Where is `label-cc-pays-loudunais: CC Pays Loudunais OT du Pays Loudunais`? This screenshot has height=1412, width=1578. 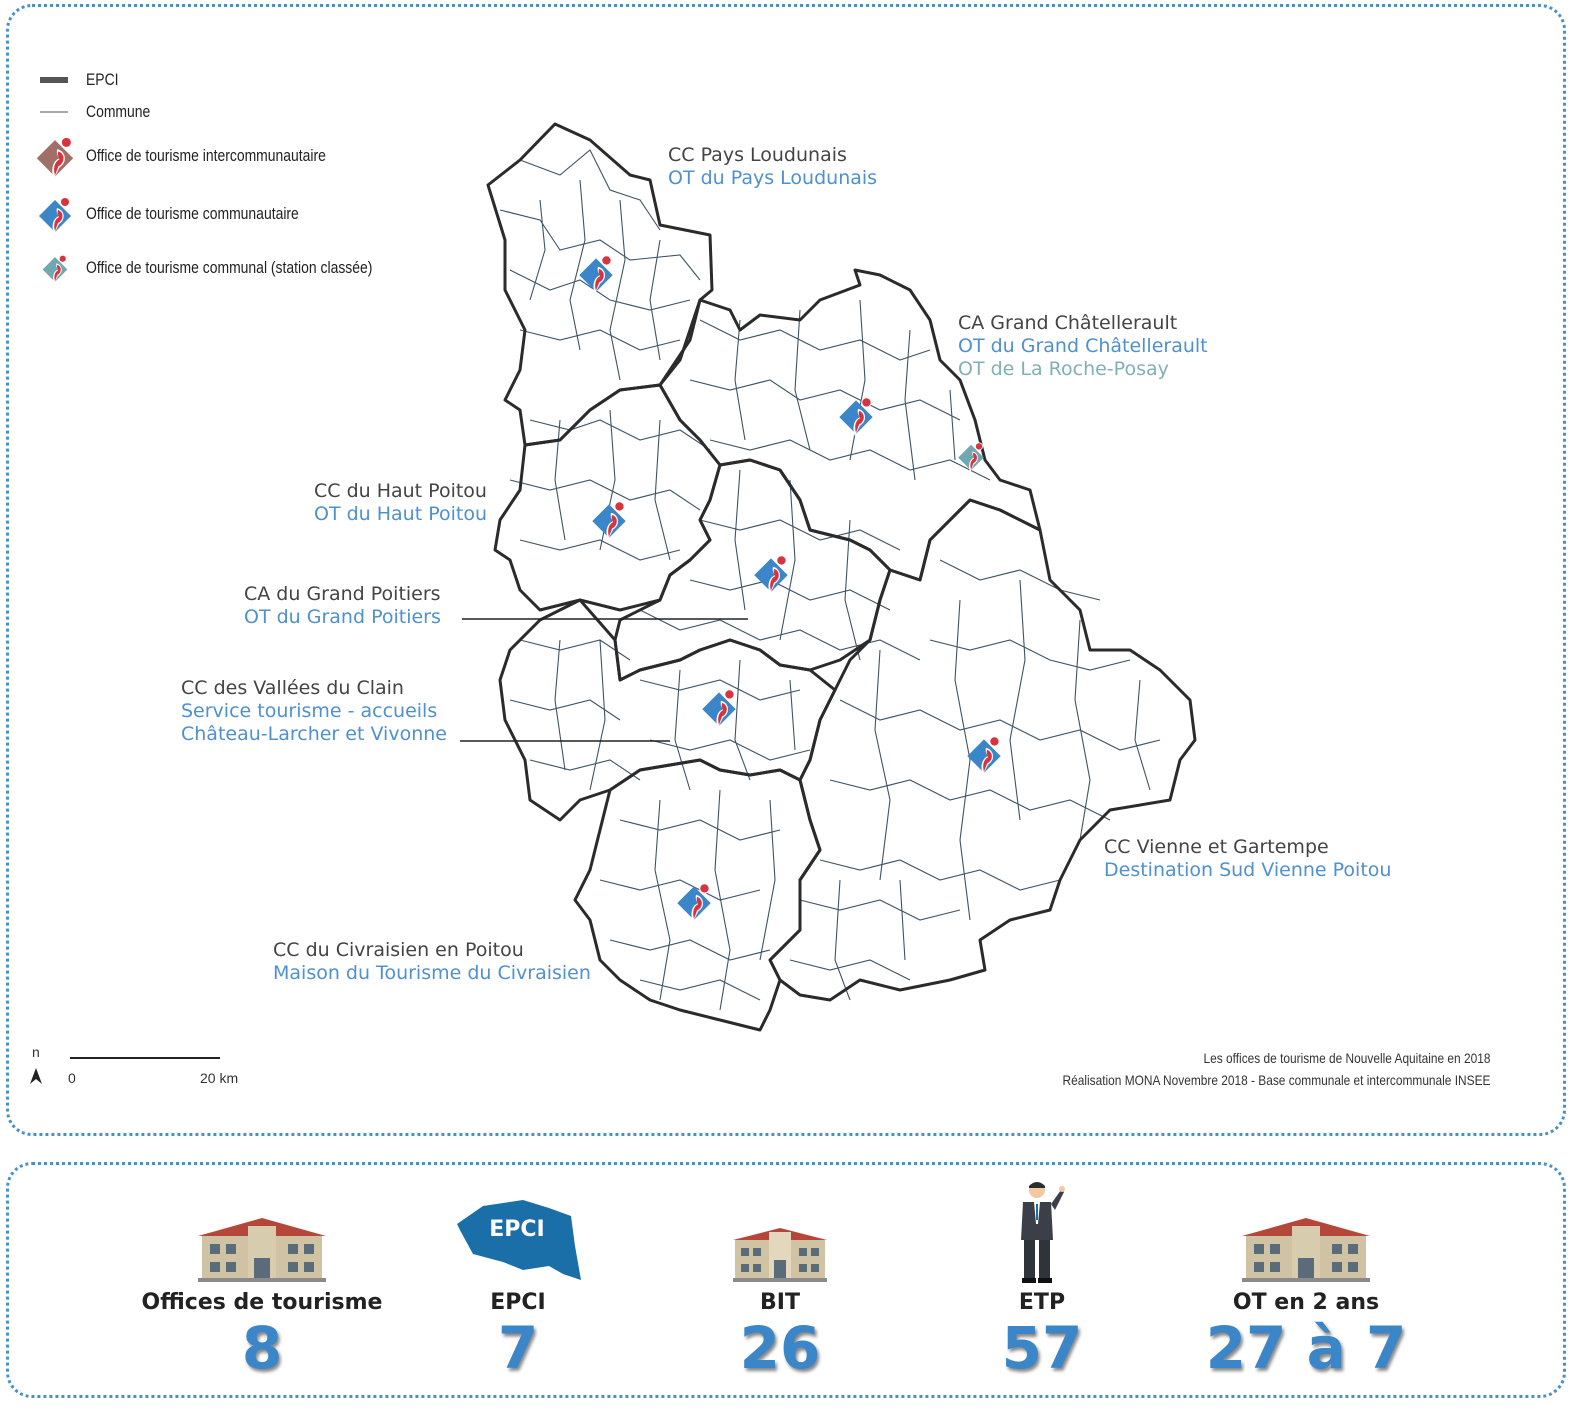 label-cc-pays-loudunais: CC Pays Loudunais OT du Pays Loudunais is located at coordinates (772, 167).